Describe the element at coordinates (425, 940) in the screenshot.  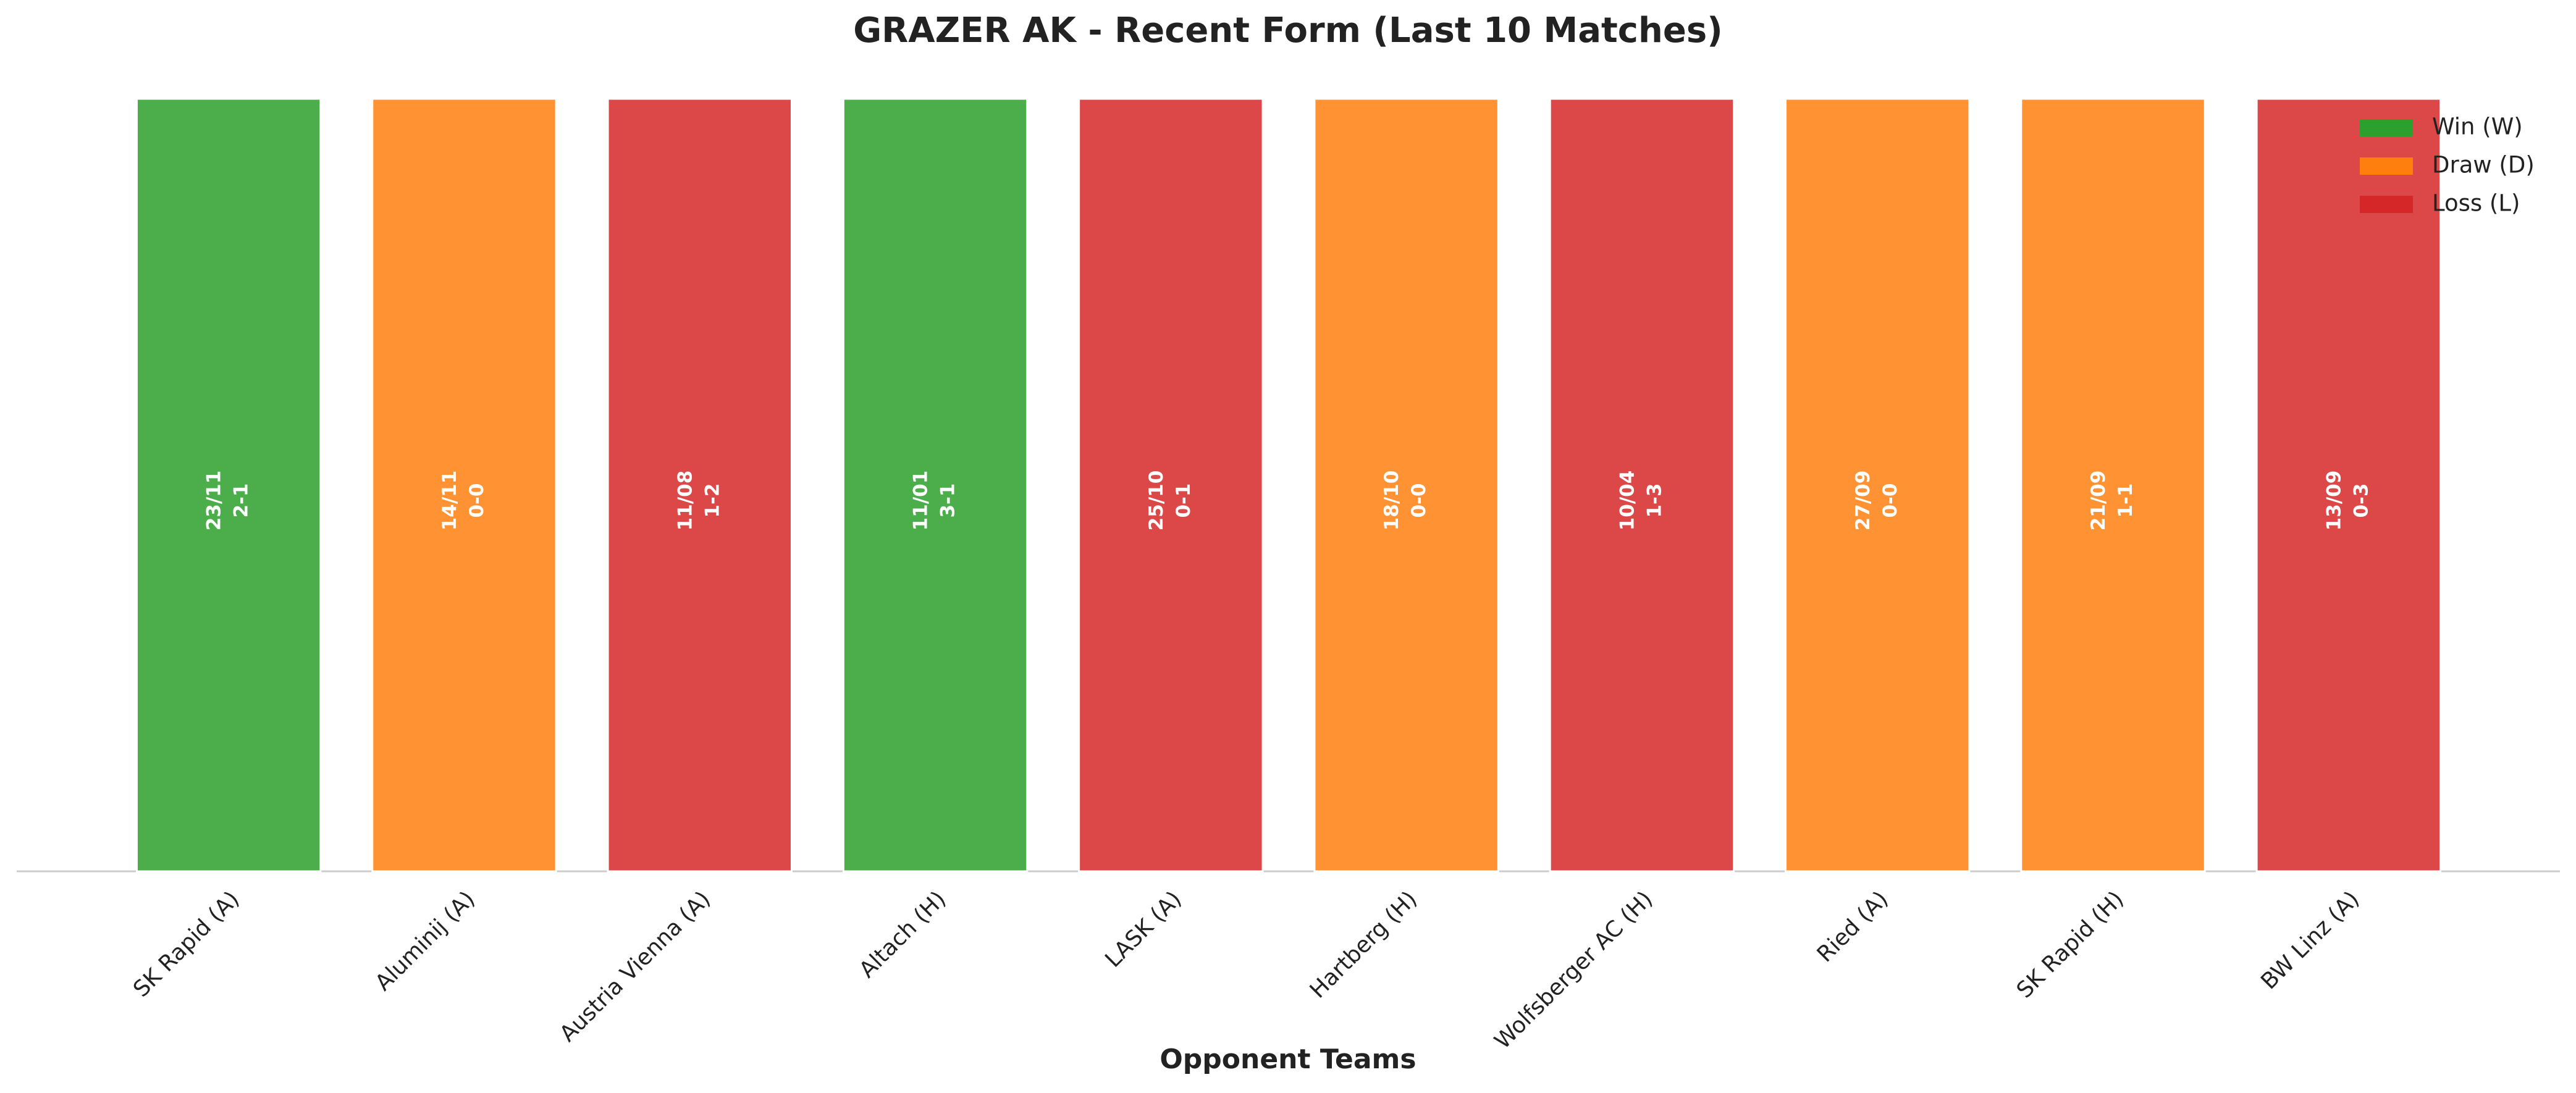
I see `x-tick-label: Aluminij (A)` at that location.